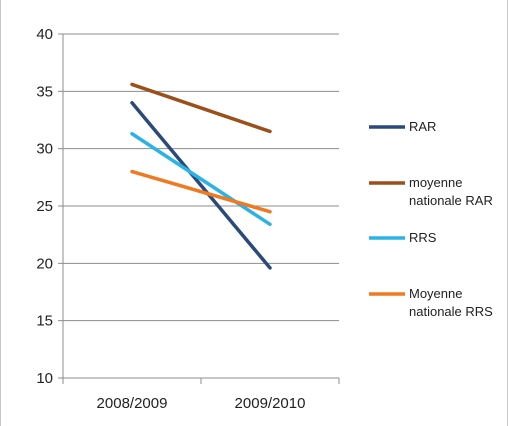 Image resolution: width=508 pixels, height=426 pixels. What do you see at coordinates (201, 403) in the screenshot?
I see `x-tick-labels: 2008/2009 2009/2010` at bounding box center [201, 403].